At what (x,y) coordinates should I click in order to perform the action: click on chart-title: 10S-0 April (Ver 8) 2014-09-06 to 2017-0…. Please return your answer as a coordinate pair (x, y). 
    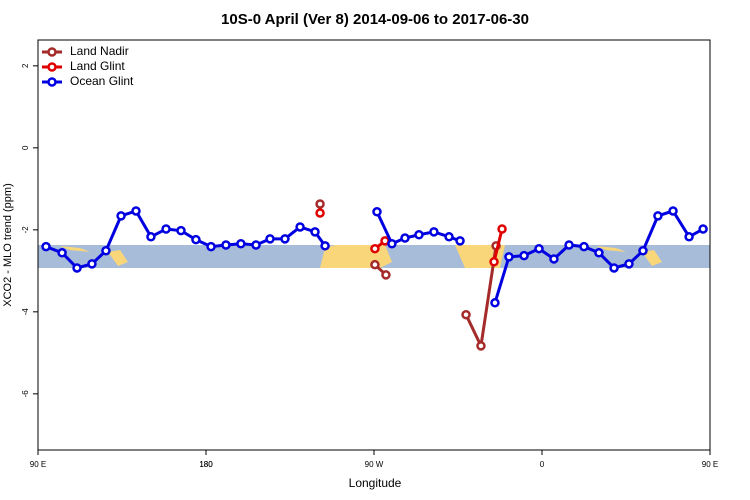
    Looking at the image, I should click on (375, 19).